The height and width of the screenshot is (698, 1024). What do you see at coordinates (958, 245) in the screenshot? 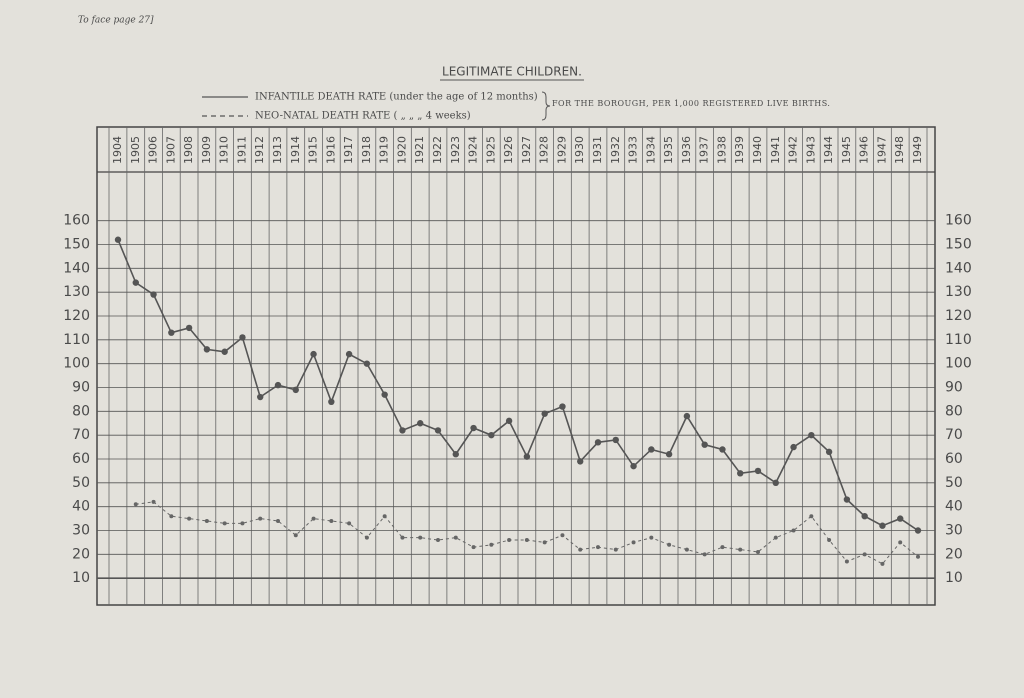
I see `y-tick-label-right: 150` at bounding box center [958, 245].